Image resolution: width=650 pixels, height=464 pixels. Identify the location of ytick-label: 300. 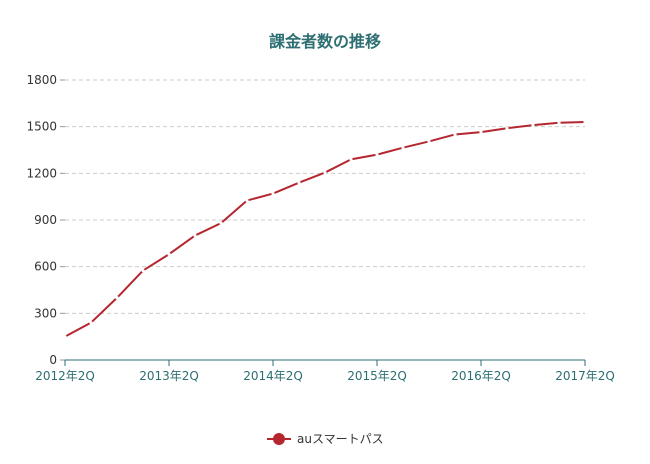
(45, 313).